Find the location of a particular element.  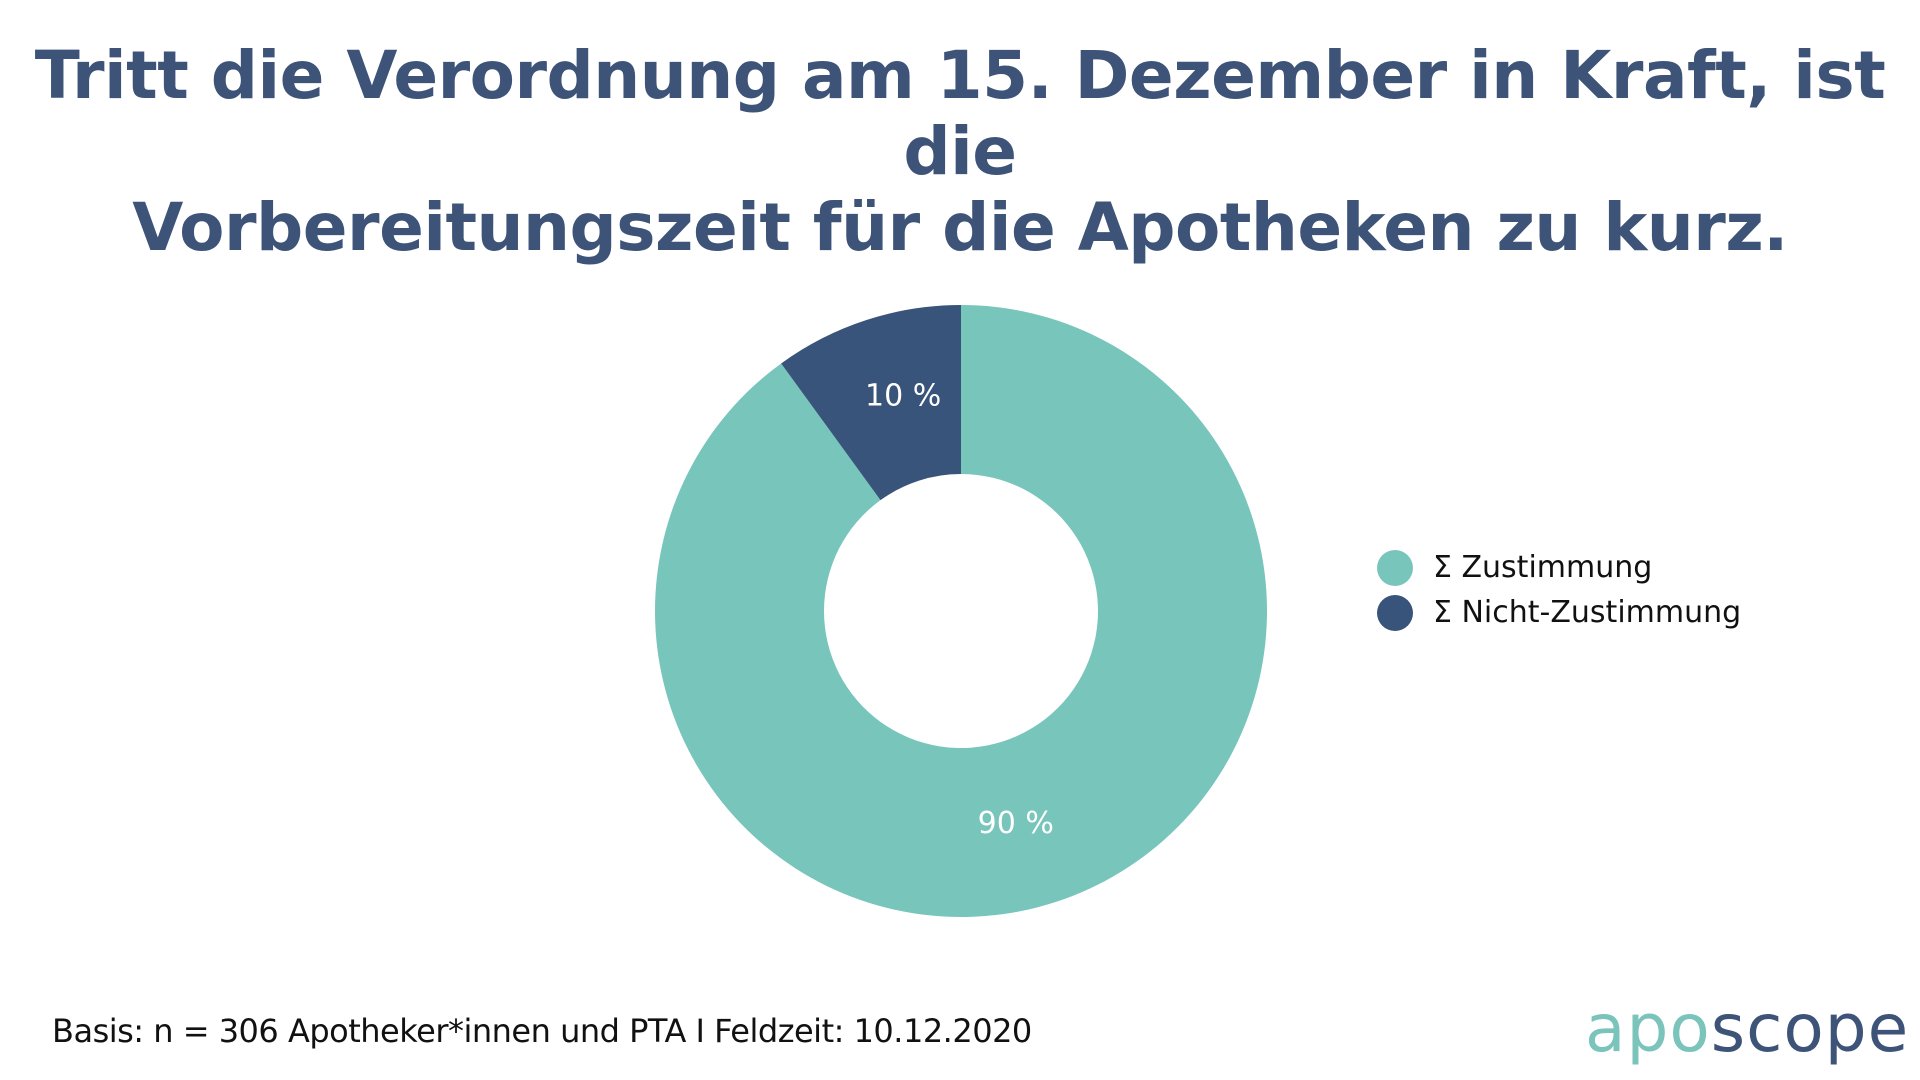

aposcope-logo: aposcope is located at coordinates (1747, 1028).